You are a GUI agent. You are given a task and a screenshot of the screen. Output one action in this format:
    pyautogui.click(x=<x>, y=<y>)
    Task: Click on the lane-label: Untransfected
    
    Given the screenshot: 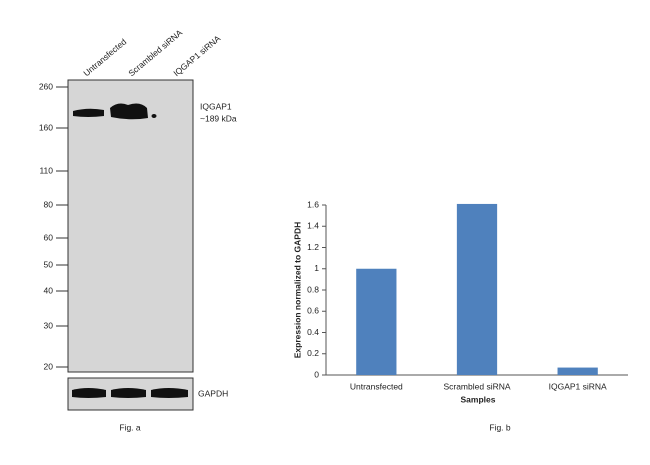 What is the action you would take?
    pyautogui.click(x=104, y=57)
    